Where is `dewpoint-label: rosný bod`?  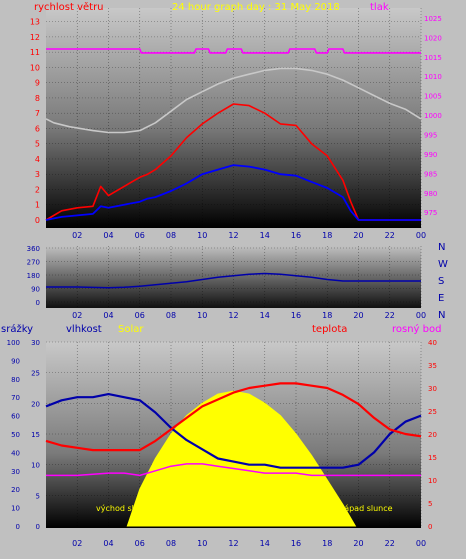 dewpoint-label: rosný bod is located at coordinates (416, 329).